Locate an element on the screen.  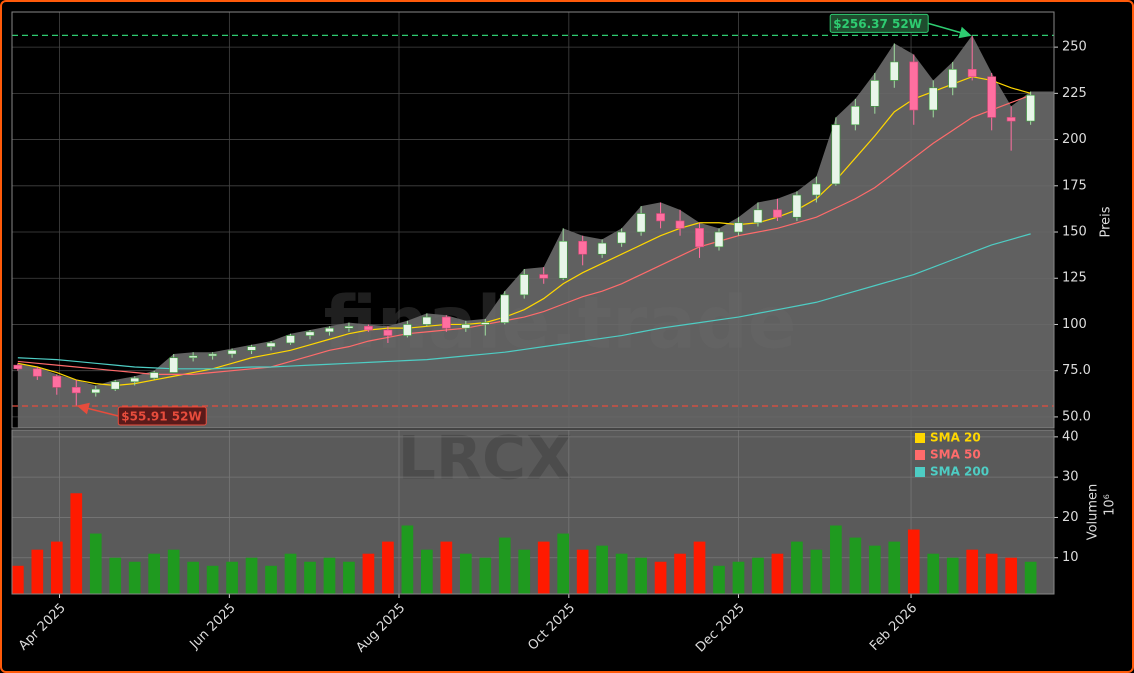
y-tick-label: 30 is located at coordinates (1070, 477).